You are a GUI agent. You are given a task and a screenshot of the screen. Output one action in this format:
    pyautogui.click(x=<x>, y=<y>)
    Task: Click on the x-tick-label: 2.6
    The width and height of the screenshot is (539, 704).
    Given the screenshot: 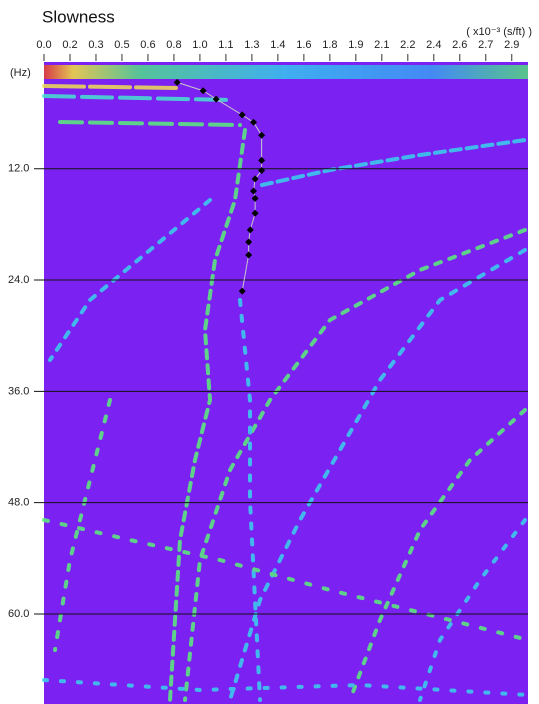 What is the action you would take?
    pyautogui.click(x=459, y=45)
    